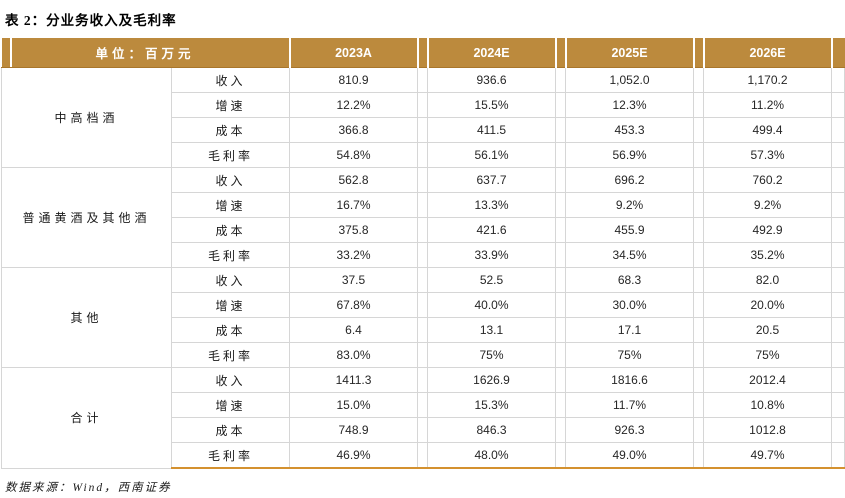  What do you see at coordinates (768, 280) in the screenshot?
I see `value-cell: 82.0` at bounding box center [768, 280].